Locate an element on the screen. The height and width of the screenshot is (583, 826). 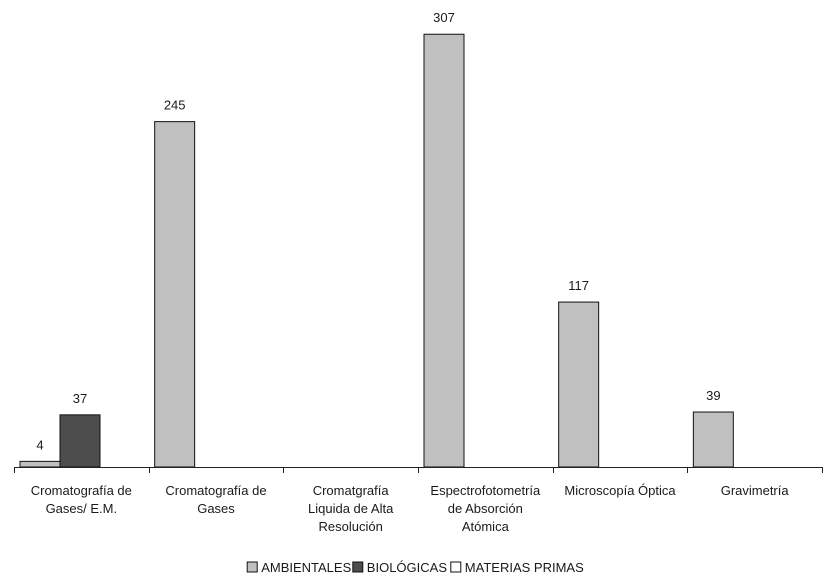
legend-item: BIOLÓGICAS is located at coordinates (400, 567).